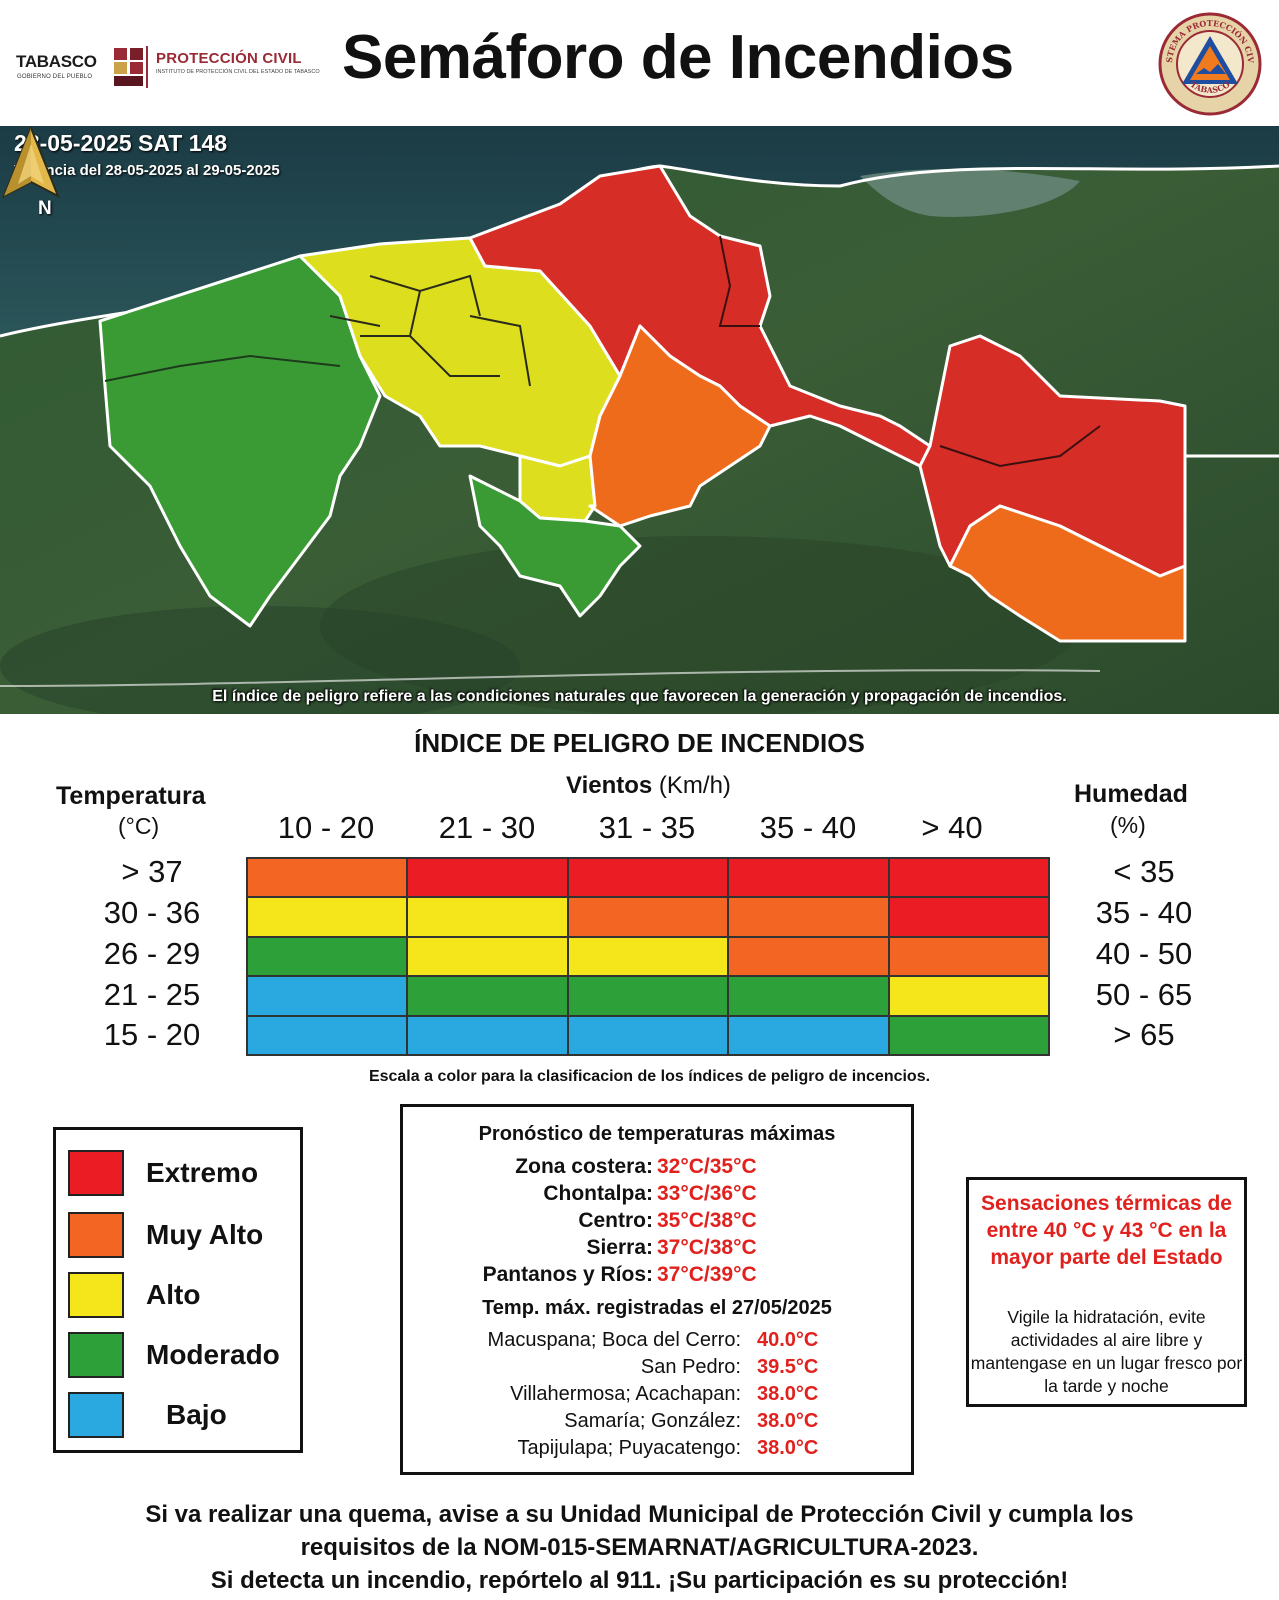 The image size is (1279, 1600). What do you see at coordinates (555, 546) in the screenshot?
I see `region-tacotalpa-moderado` at bounding box center [555, 546].